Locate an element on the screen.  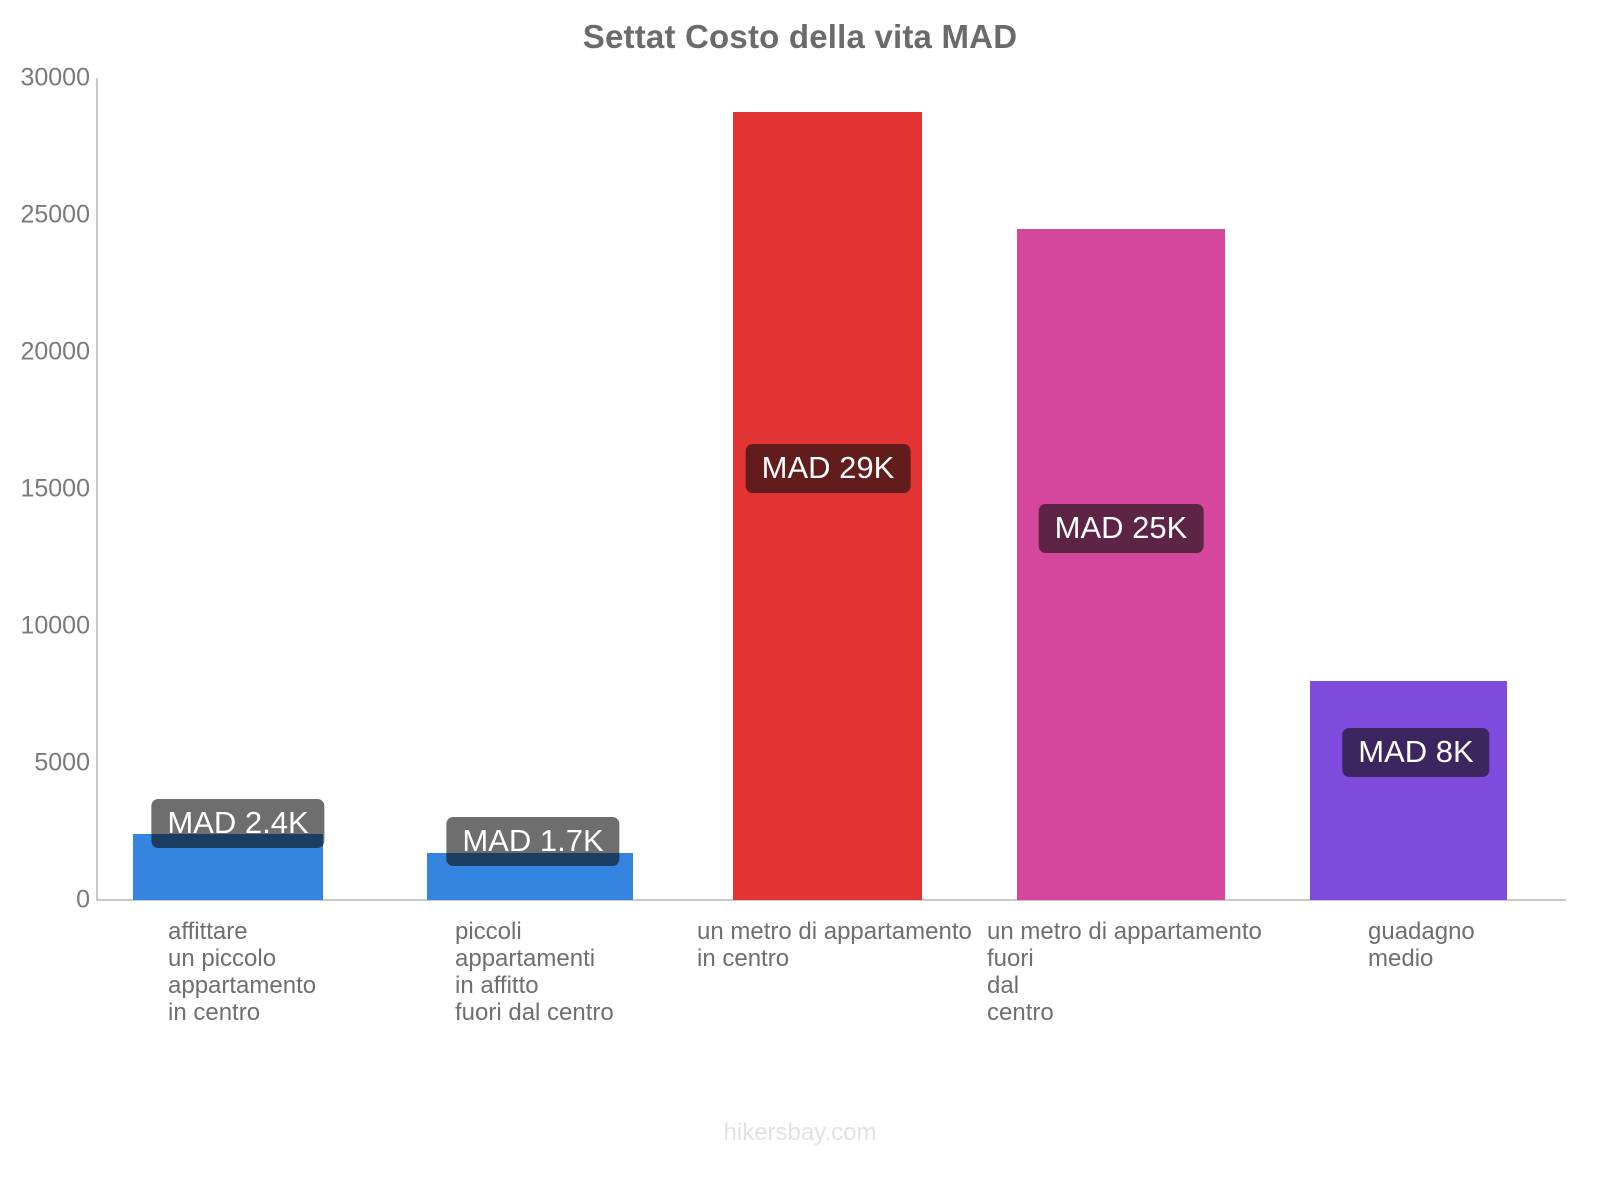
y-axis-tick-label: 25000 is located at coordinates (55, 214).